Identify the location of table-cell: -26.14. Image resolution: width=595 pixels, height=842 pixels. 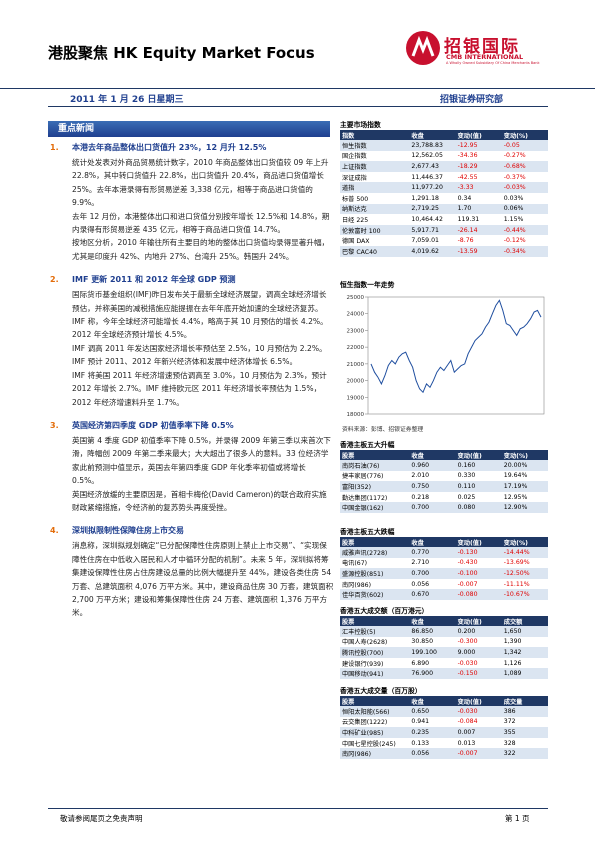
(478, 230).